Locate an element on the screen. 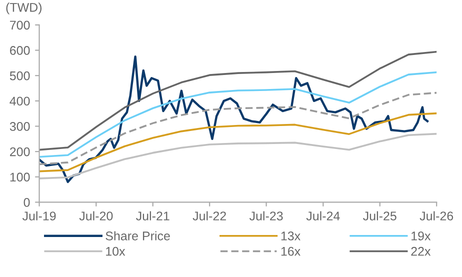 The width and height of the screenshot is (462, 277). x-tick-label: Jul-24 is located at coordinates (323, 215).